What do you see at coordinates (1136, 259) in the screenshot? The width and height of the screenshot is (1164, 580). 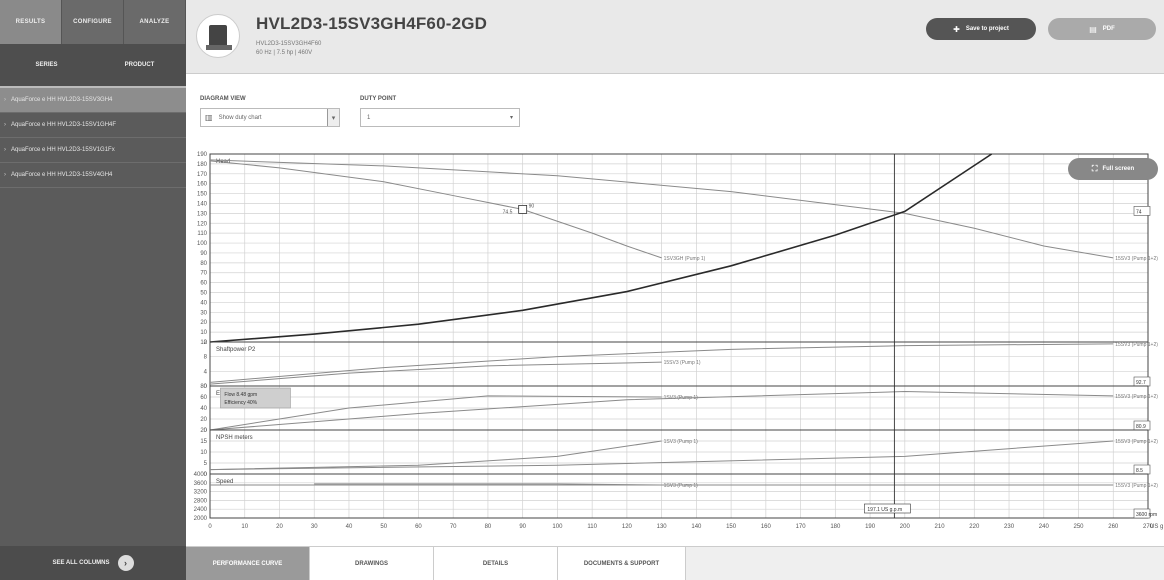 I see `series-label: 15SV3 (Pump 1+2)` at bounding box center [1136, 259].